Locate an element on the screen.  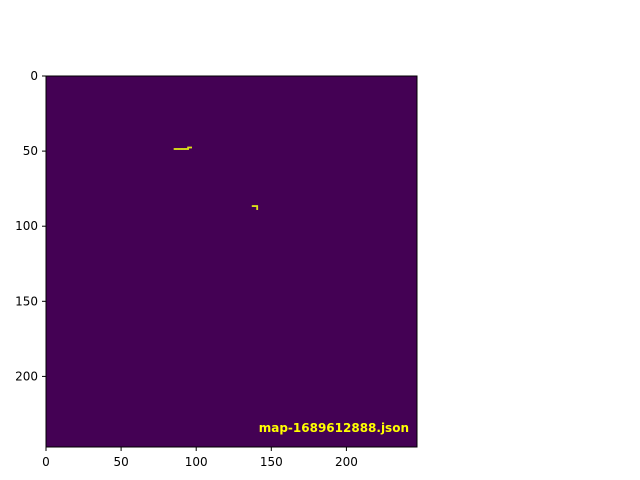
y-tick-label: 100 is located at coordinates (26, 226).